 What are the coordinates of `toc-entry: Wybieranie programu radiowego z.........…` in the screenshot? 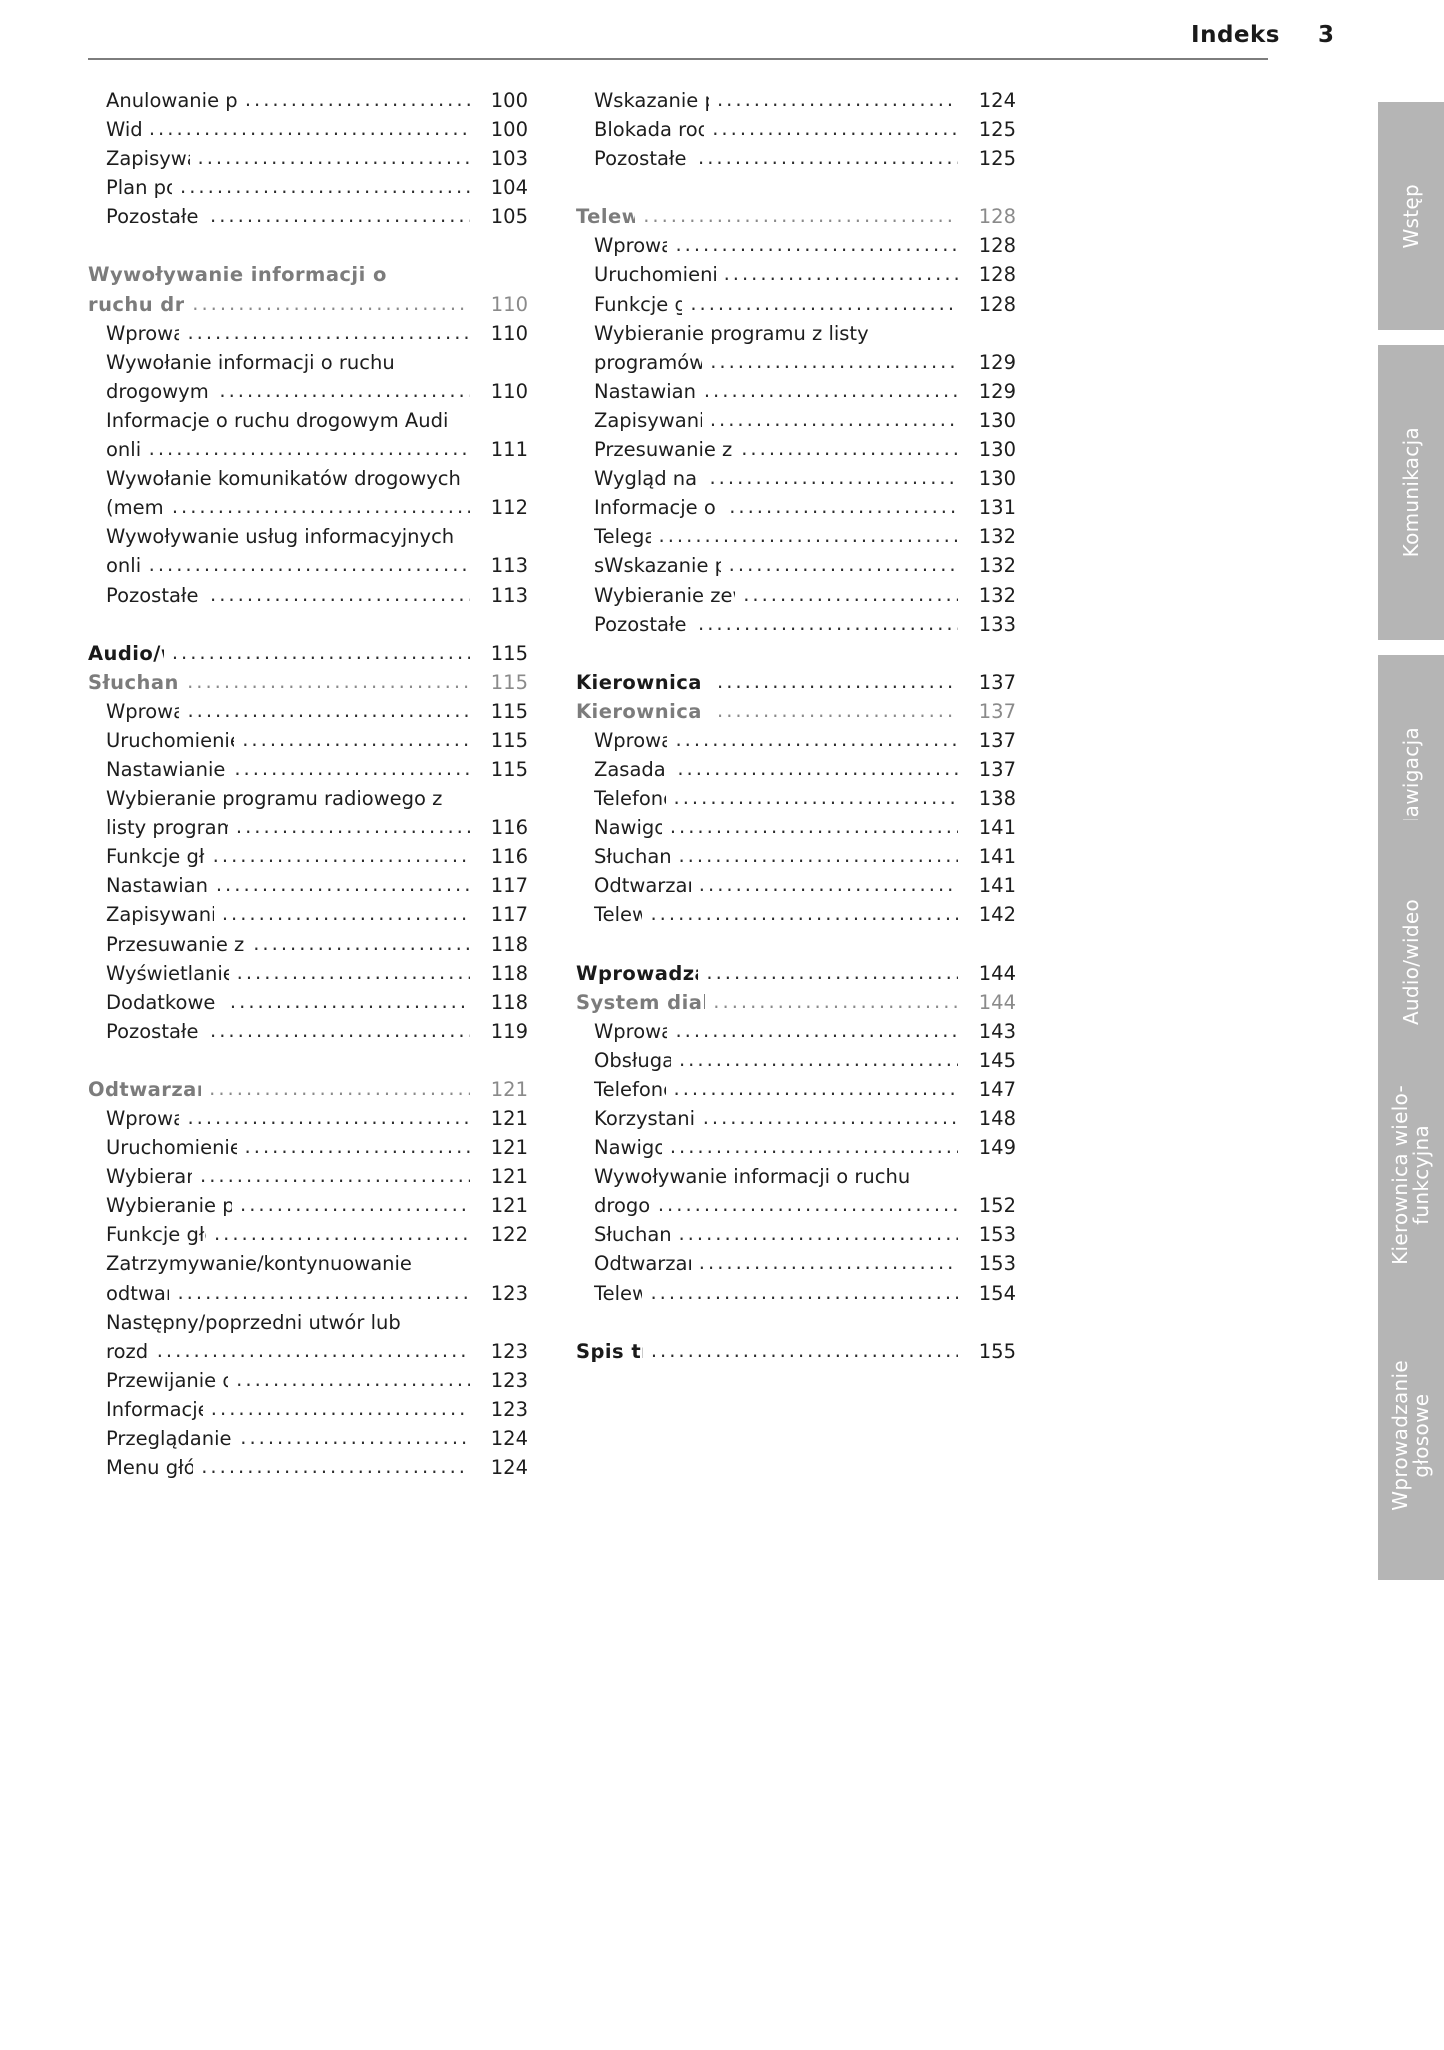 It's located at (308, 798).